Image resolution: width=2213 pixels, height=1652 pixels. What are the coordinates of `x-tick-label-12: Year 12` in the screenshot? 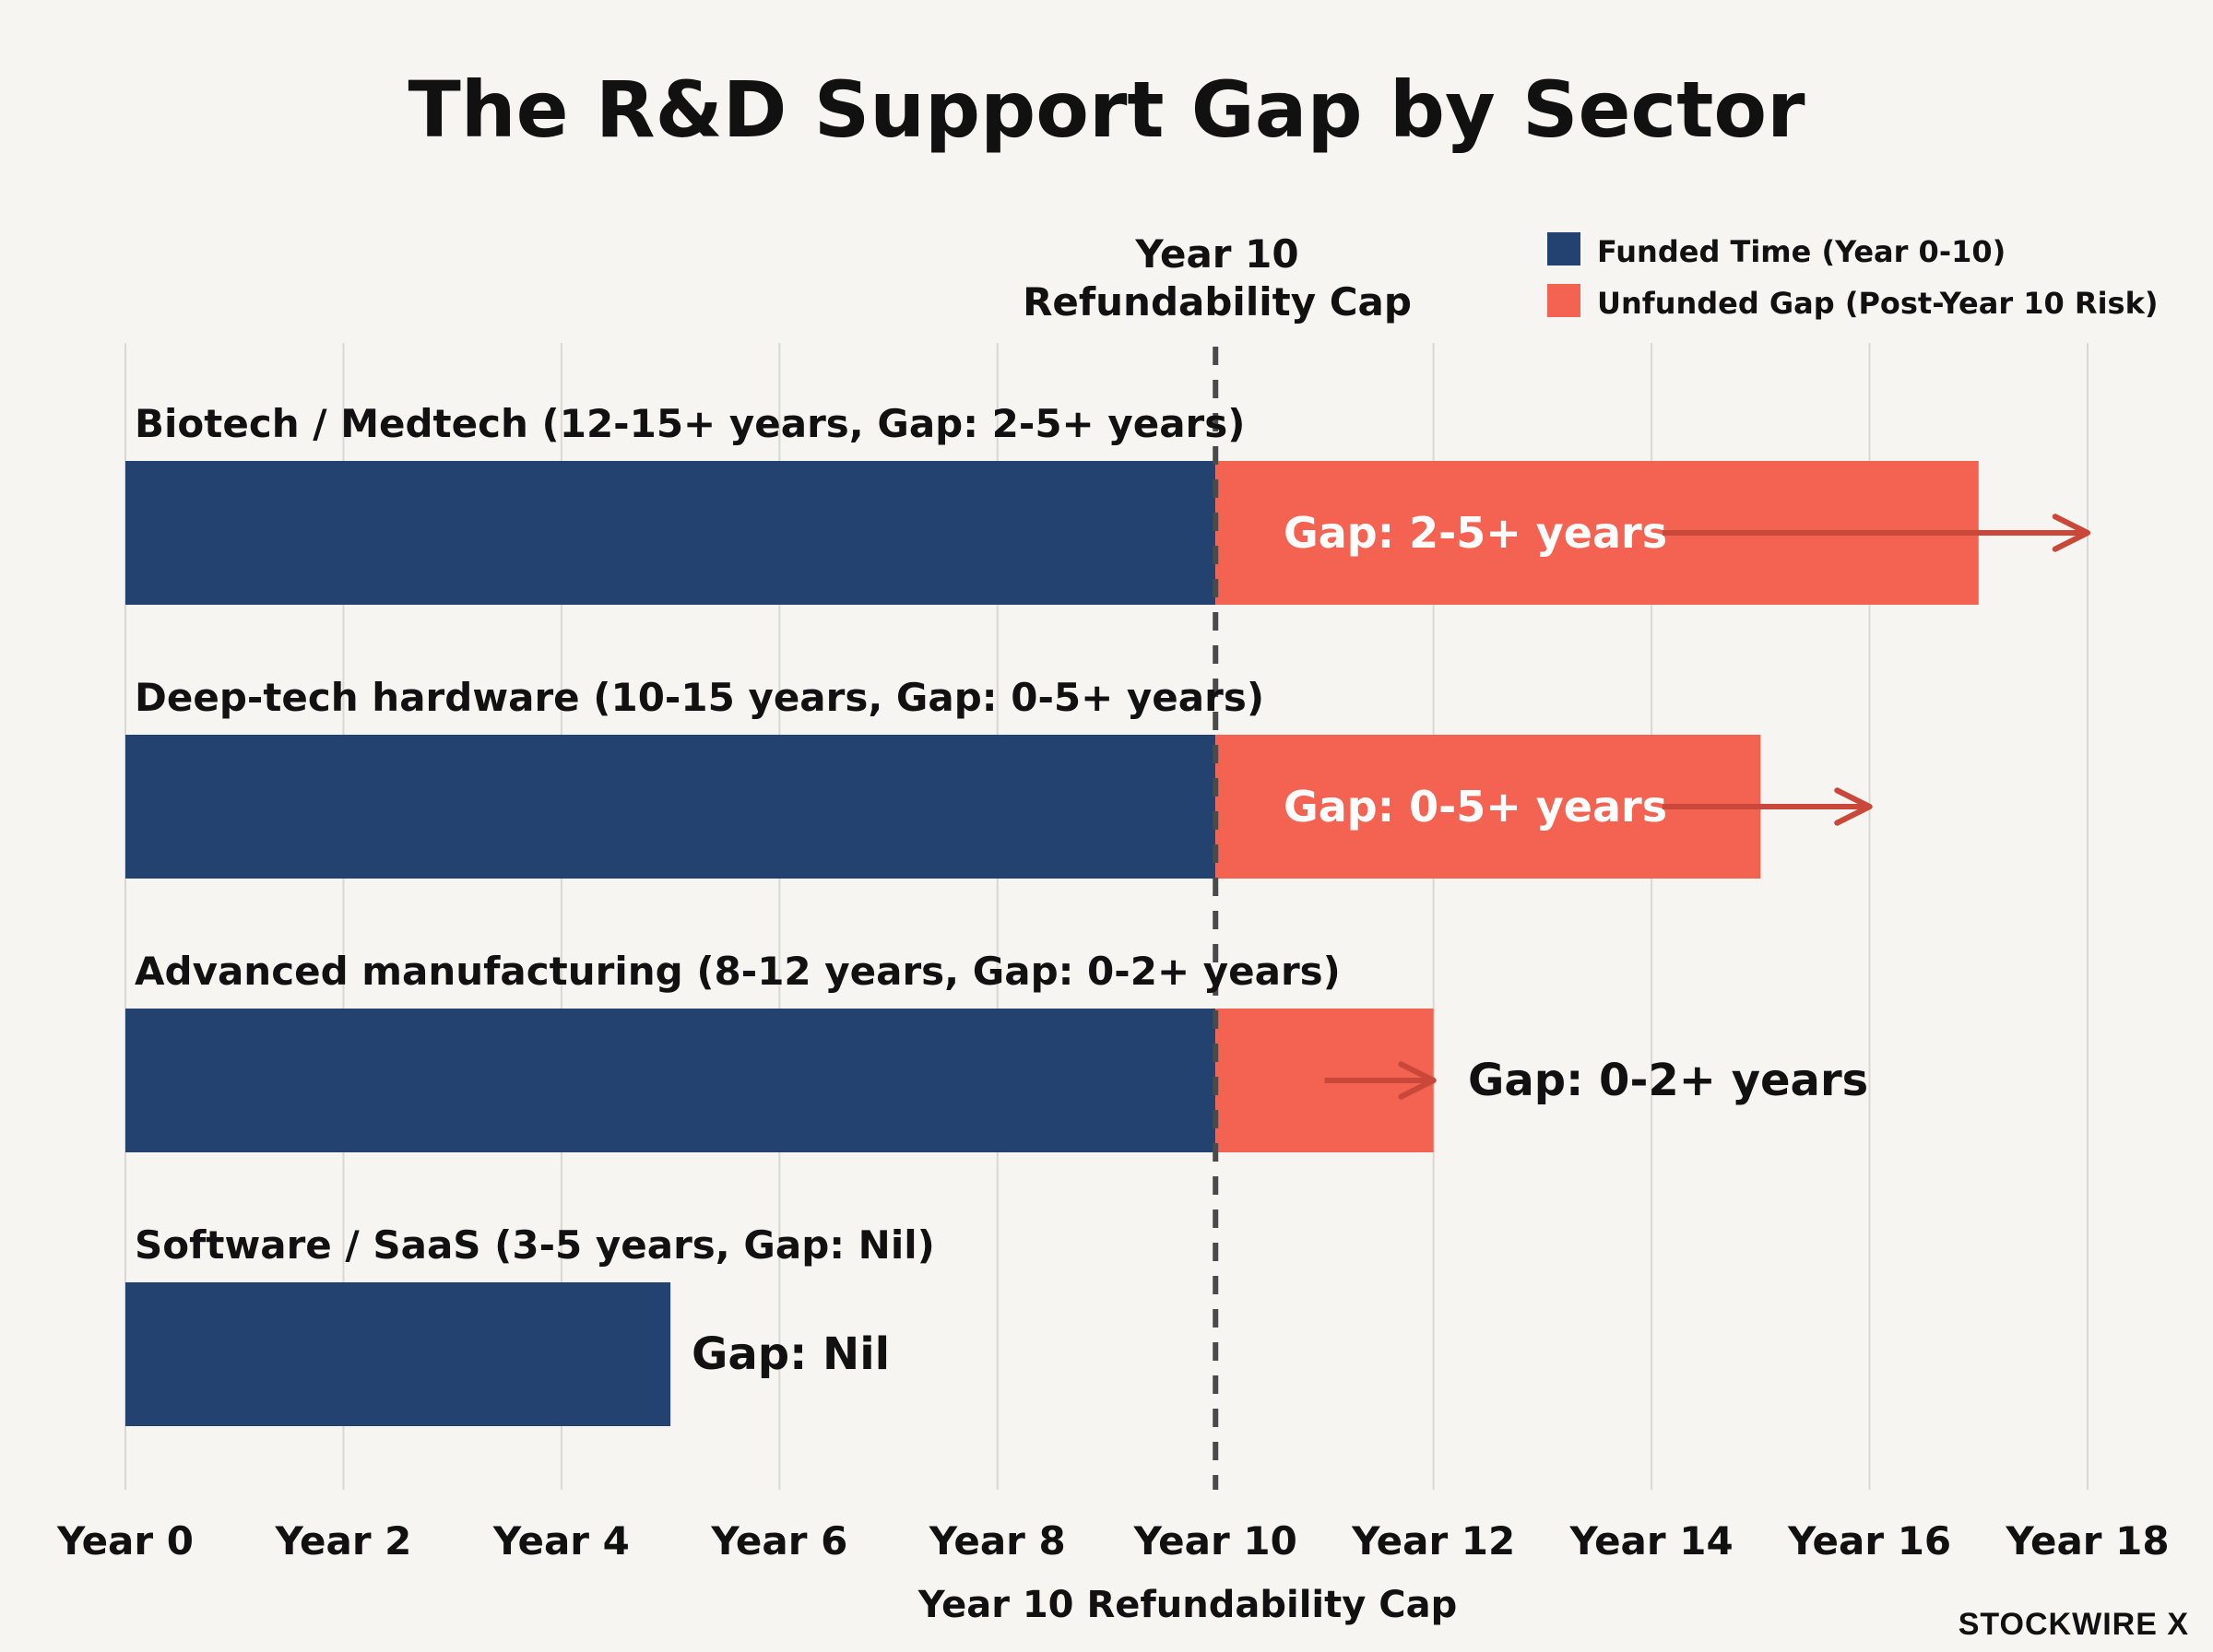 It's located at (1433, 1541).